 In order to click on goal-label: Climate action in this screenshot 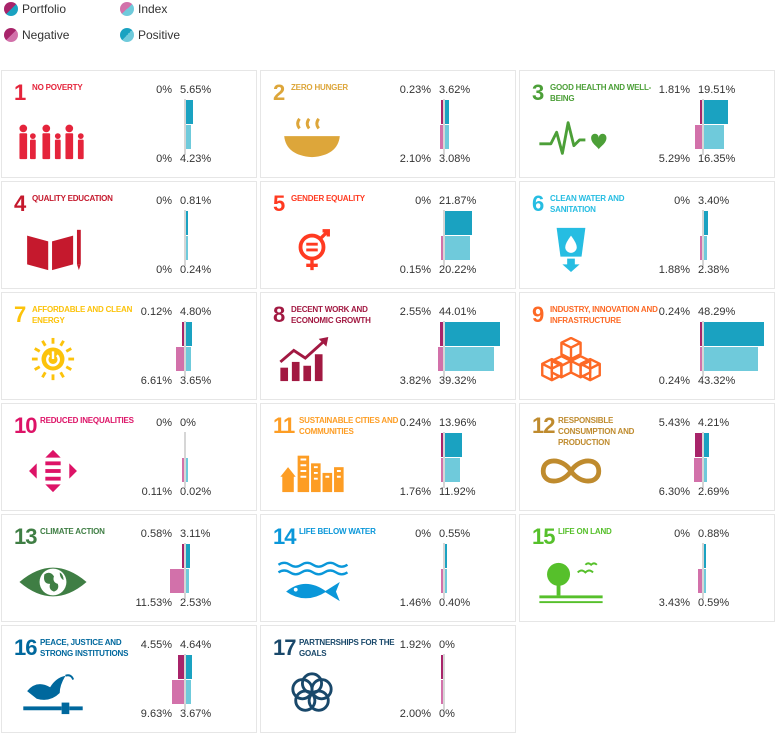, I will do `click(72, 531)`.